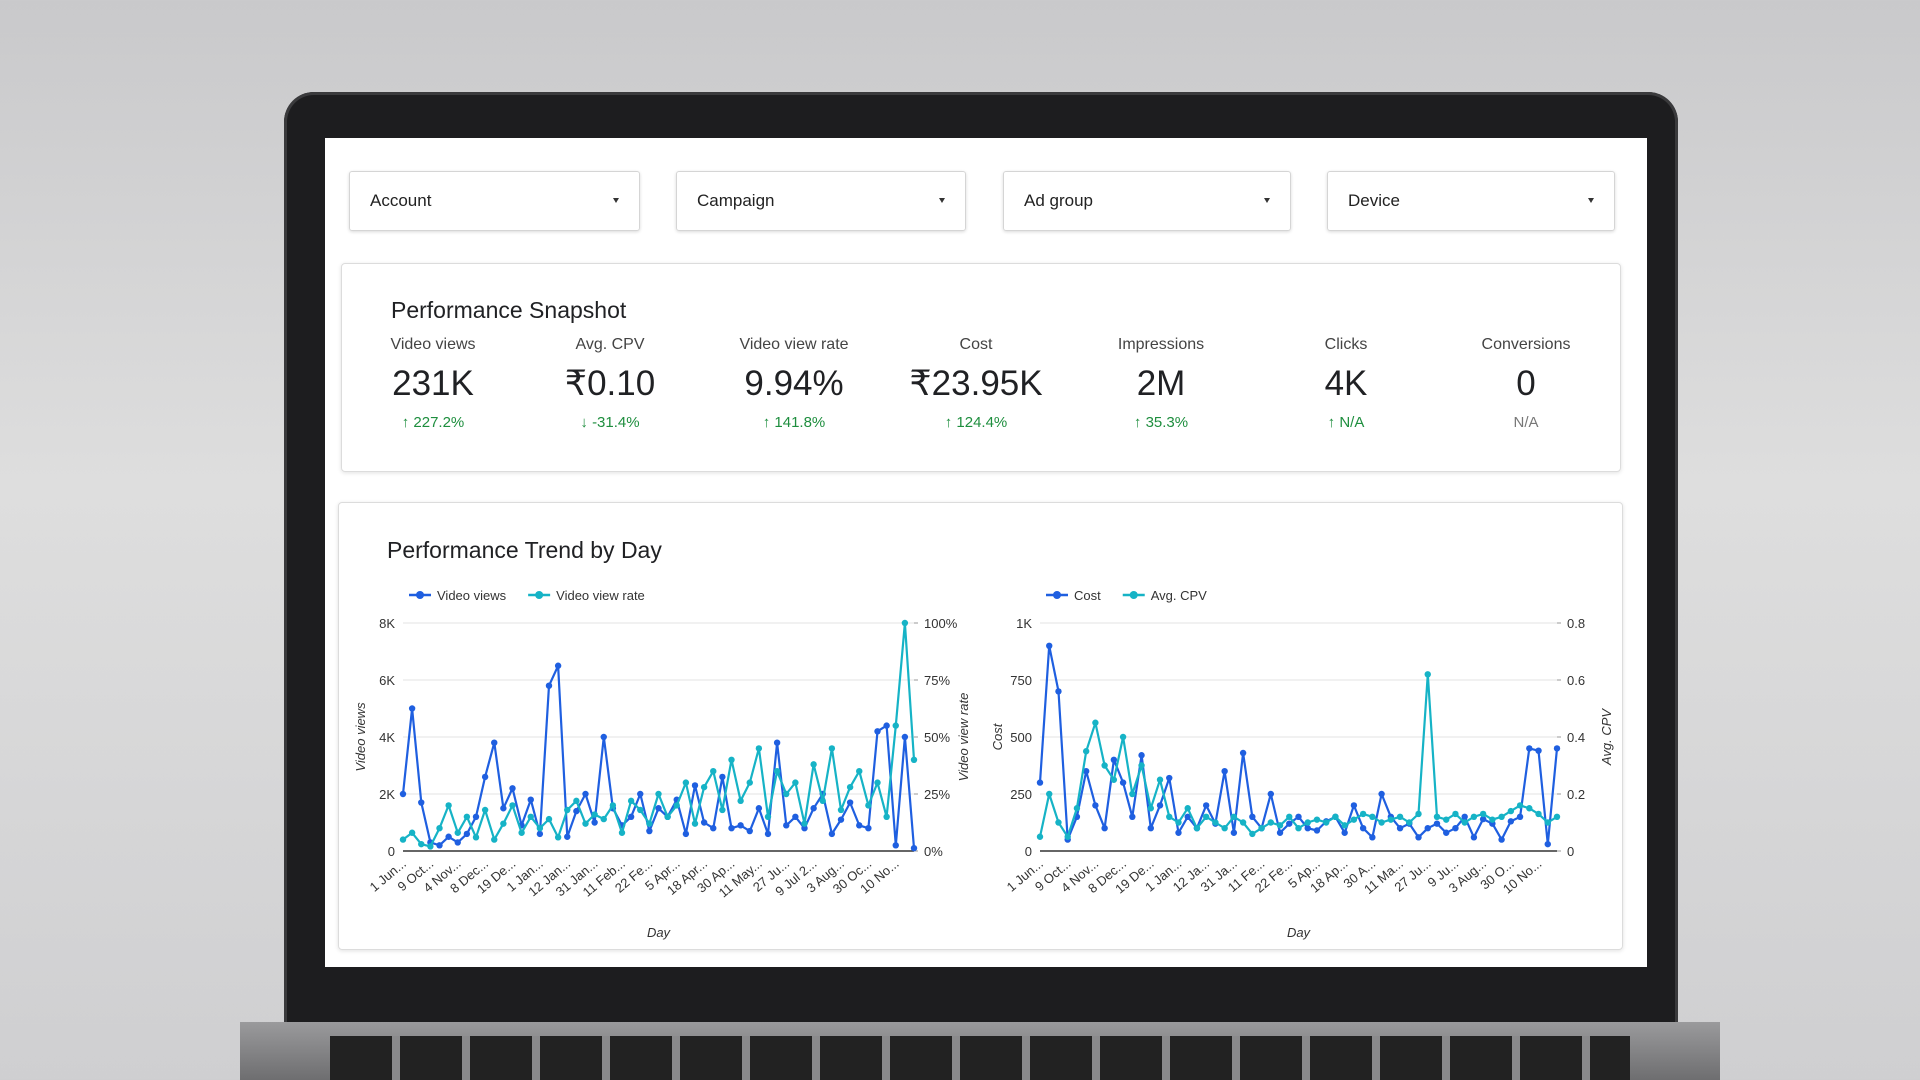 This screenshot has height=1080, width=1920. I want to click on metric-change: ↑ 141.8%, so click(794, 422).